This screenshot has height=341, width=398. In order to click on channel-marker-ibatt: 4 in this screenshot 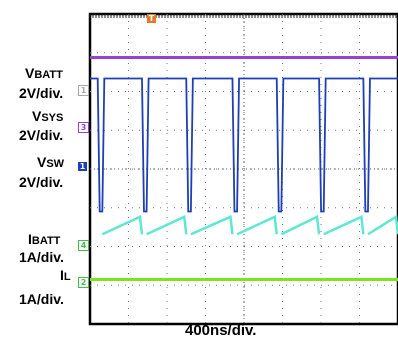, I will do `click(83, 245)`.